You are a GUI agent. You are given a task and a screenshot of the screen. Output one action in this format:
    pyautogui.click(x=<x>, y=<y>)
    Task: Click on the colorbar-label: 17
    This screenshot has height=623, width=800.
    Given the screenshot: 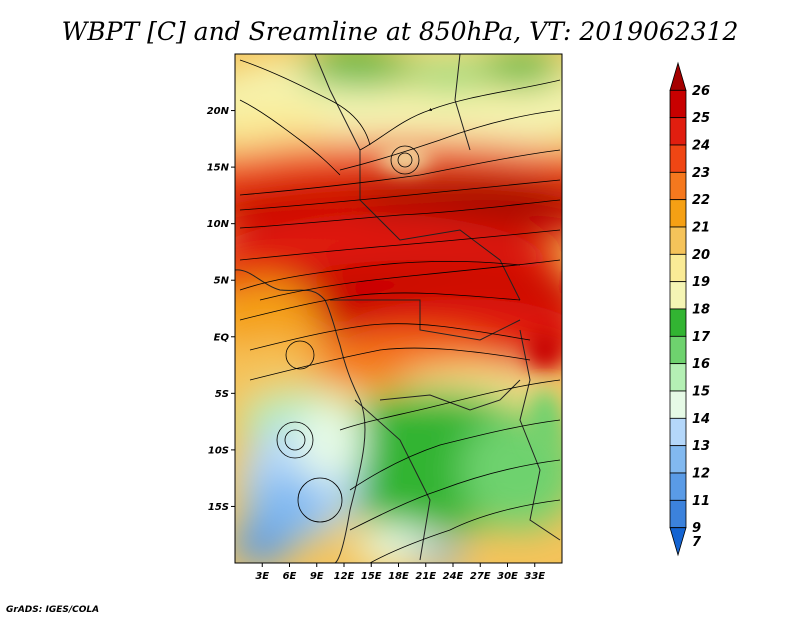 What is the action you would take?
    pyautogui.click(x=701, y=337)
    